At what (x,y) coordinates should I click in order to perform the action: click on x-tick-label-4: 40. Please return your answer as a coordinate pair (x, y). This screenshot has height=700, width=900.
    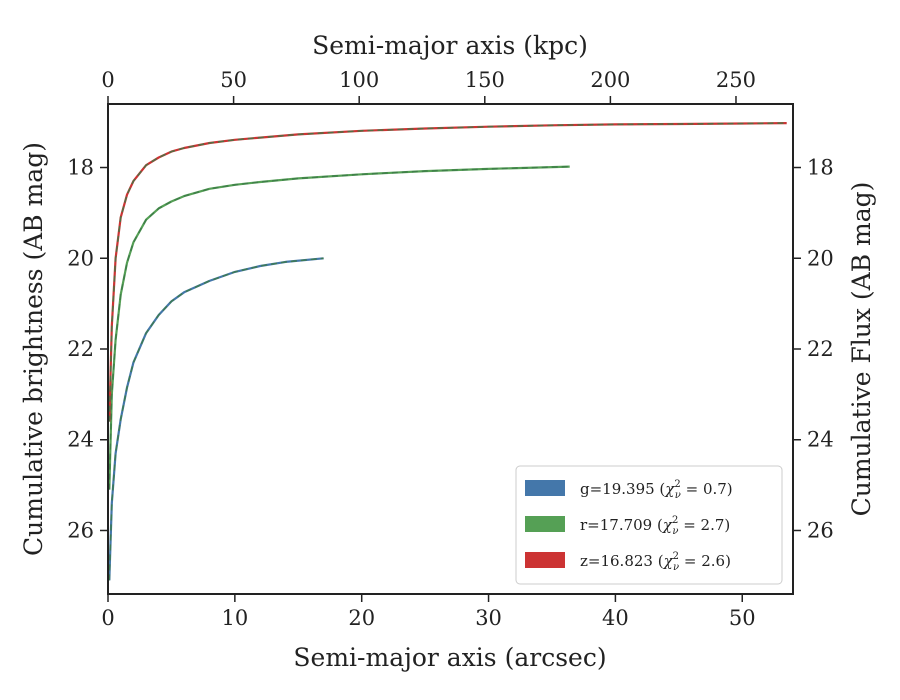
    Looking at the image, I should click on (615, 618).